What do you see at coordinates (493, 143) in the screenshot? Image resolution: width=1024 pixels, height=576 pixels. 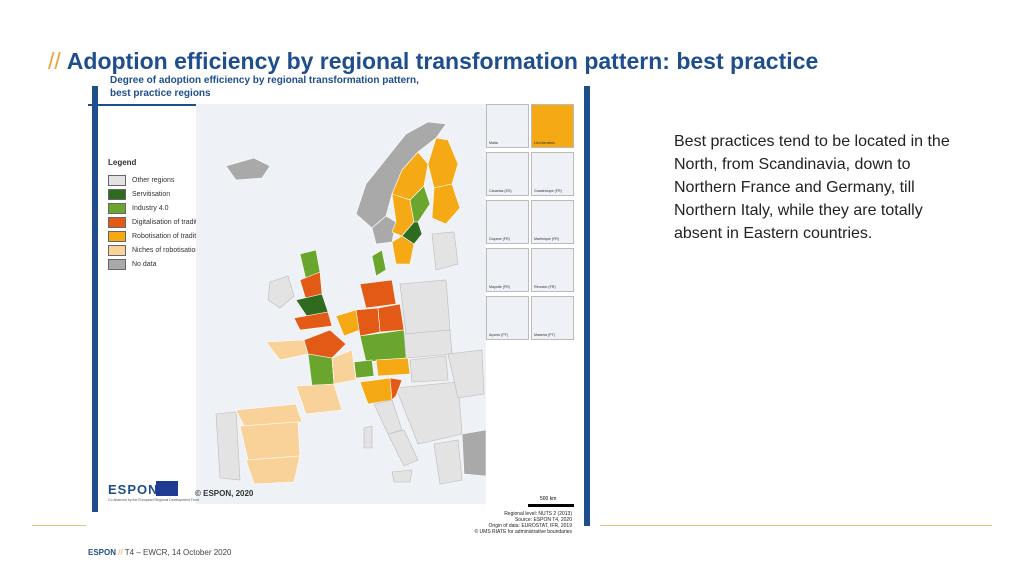 I see `inset-label: Malta` at bounding box center [493, 143].